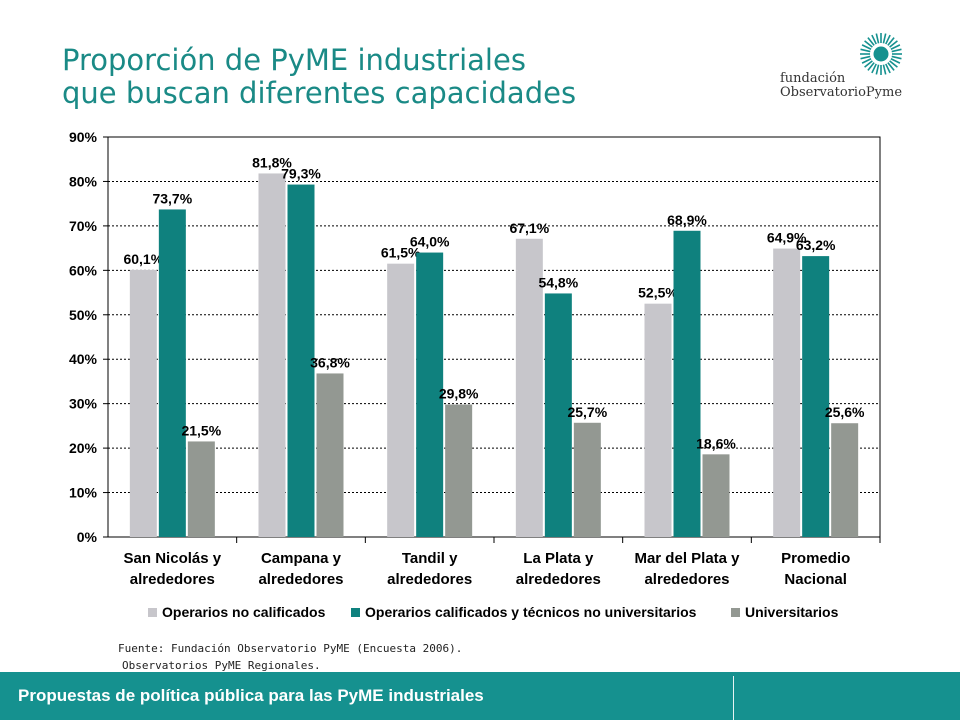 This screenshot has width=960, height=720. I want to click on data-label: 25,6%, so click(845, 412).